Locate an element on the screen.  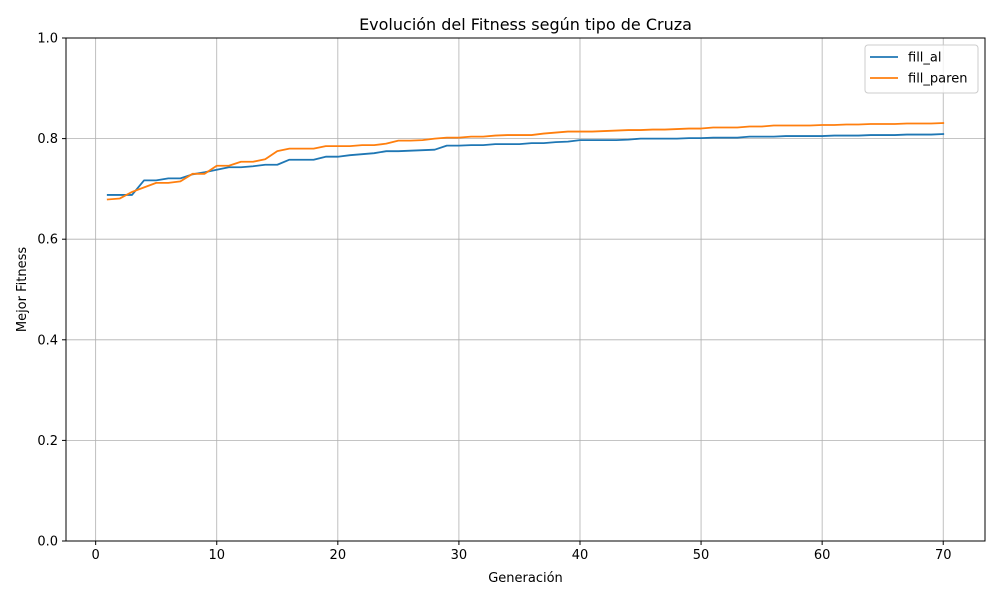
x-tick-label: 40 is located at coordinates (580, 555).